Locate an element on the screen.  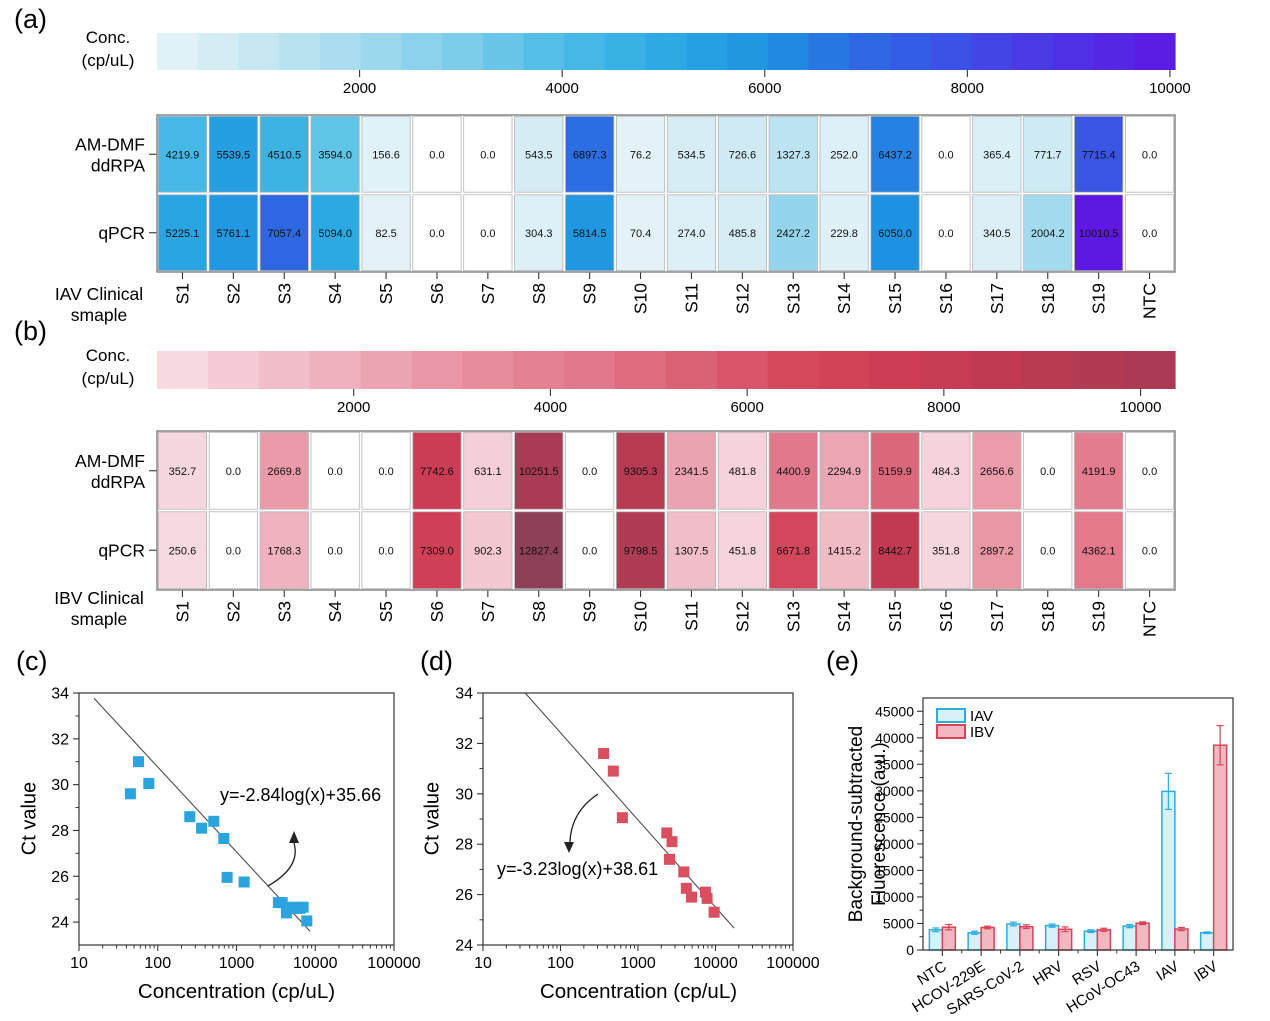
heatmap-cell-value: 5159.9 is located at coordinates (895, 472).